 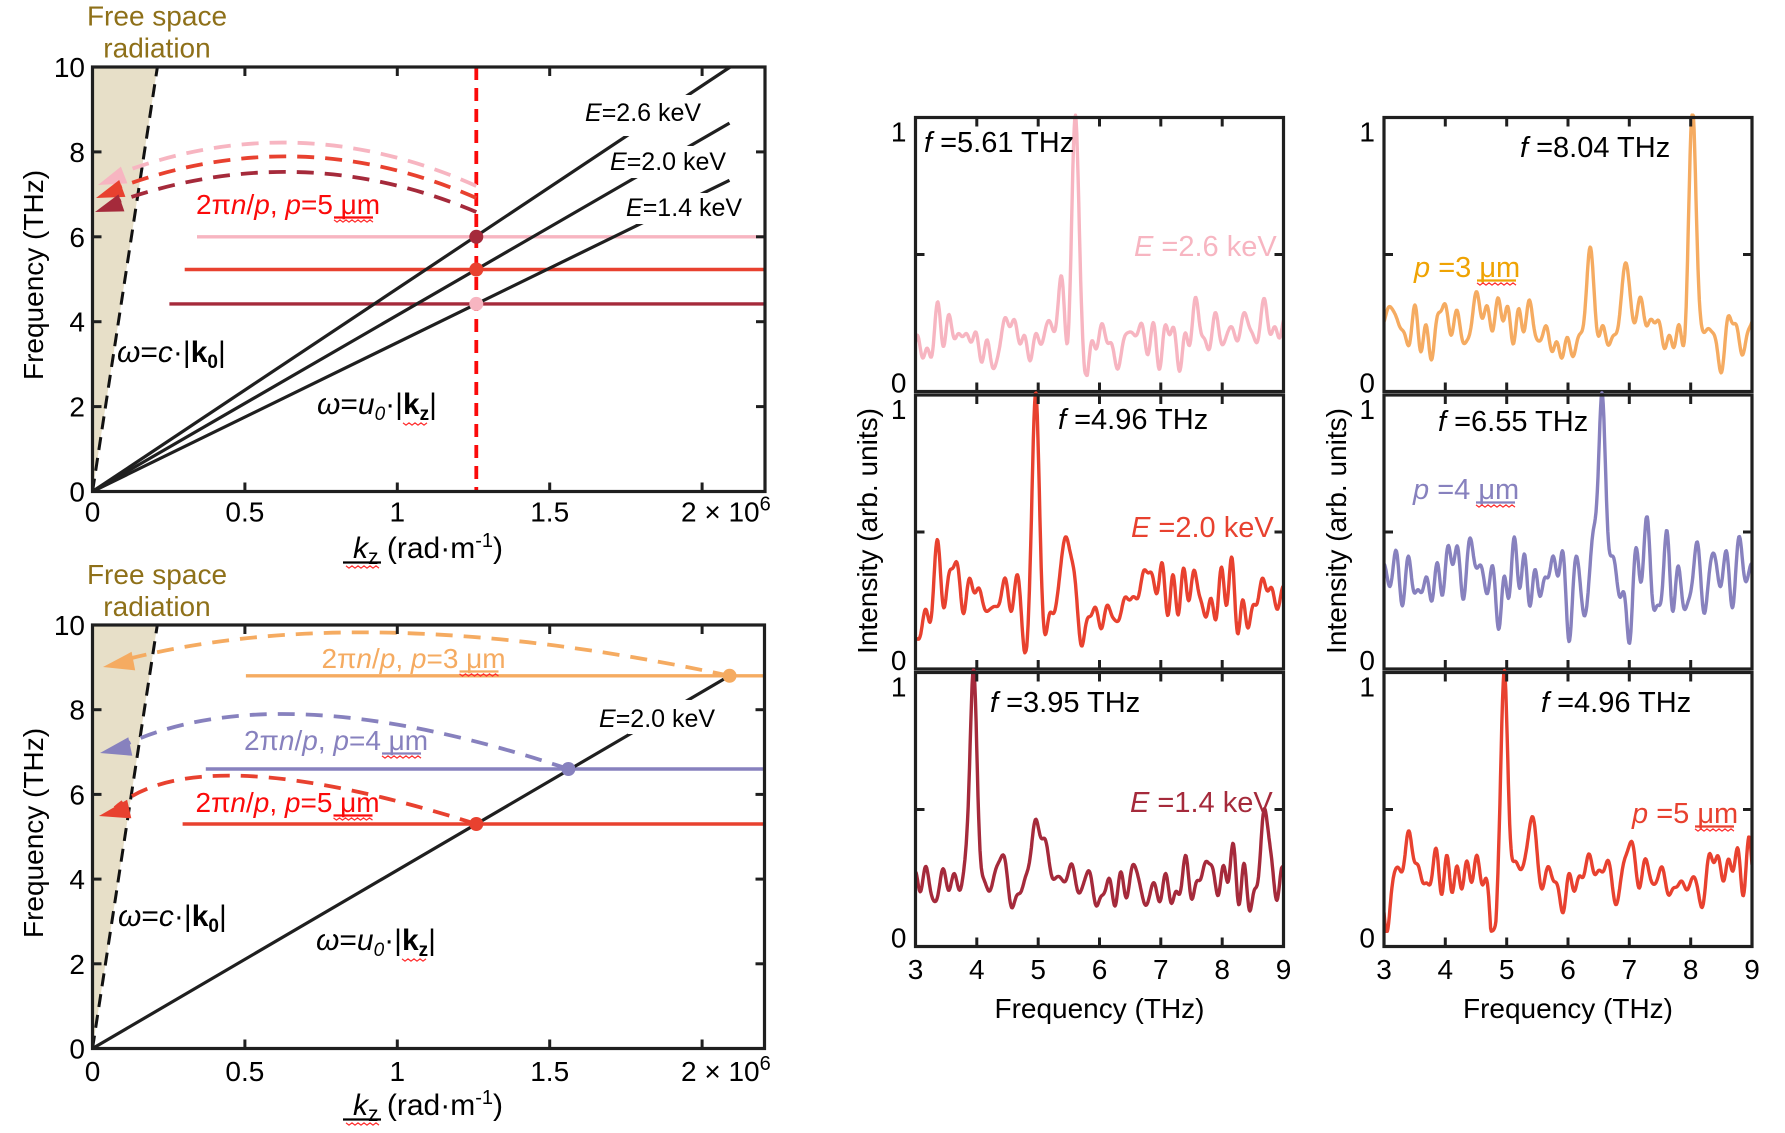 I want to click on svg-text: p =4 μm, so click(x=1465, y=490).